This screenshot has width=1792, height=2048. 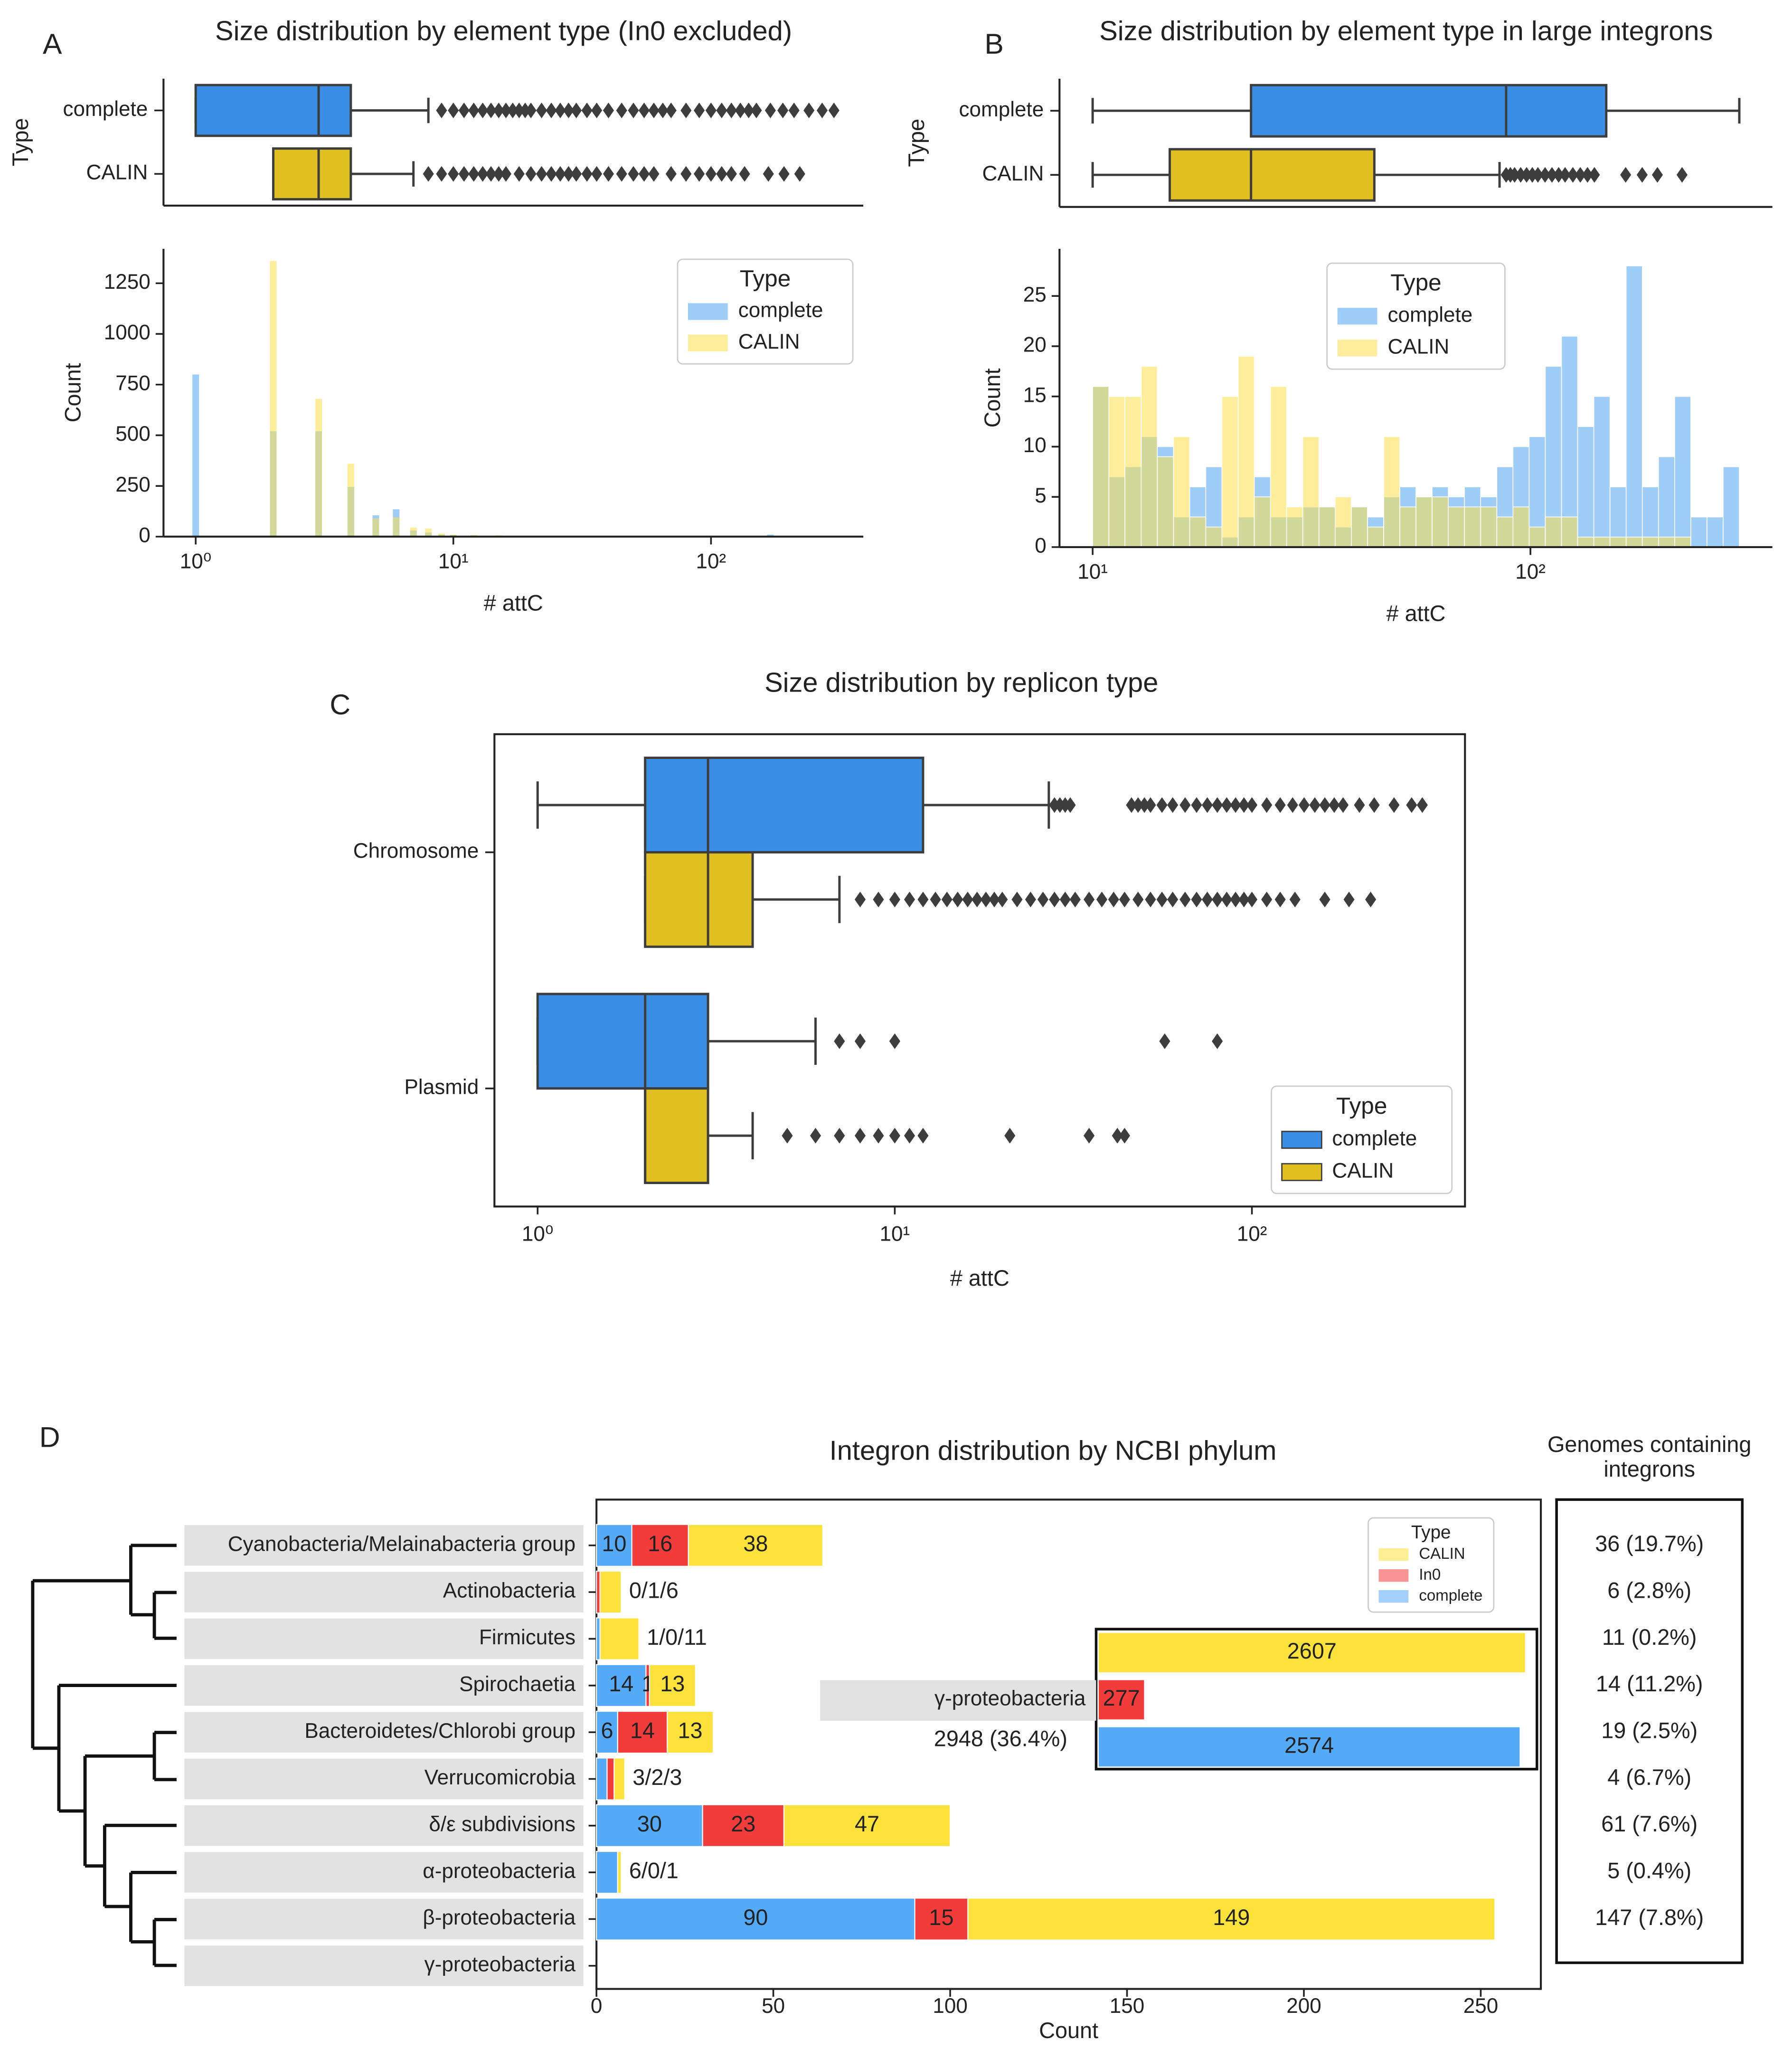 What do you see at coordinates (117, 172) in the screenshot?
I see `y-tick-label: CALIN` at bounding box center [117, 172].